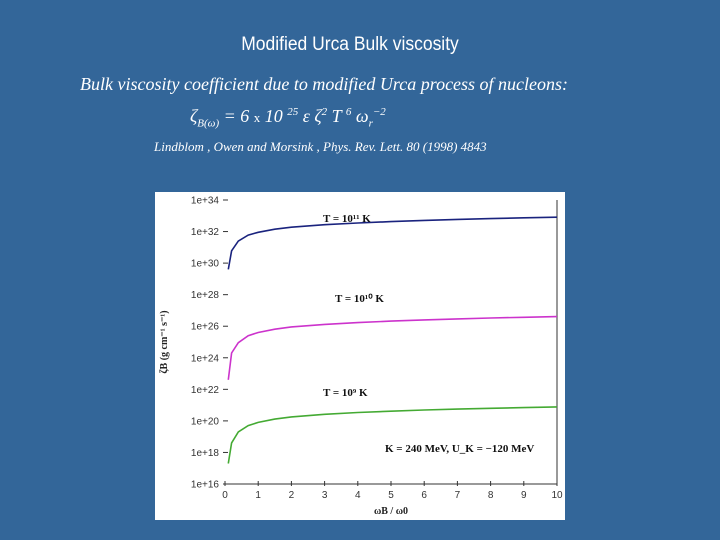 This screenshot has width=720, height=540. I want to click on formula-omega: ω, so click(360, 116).